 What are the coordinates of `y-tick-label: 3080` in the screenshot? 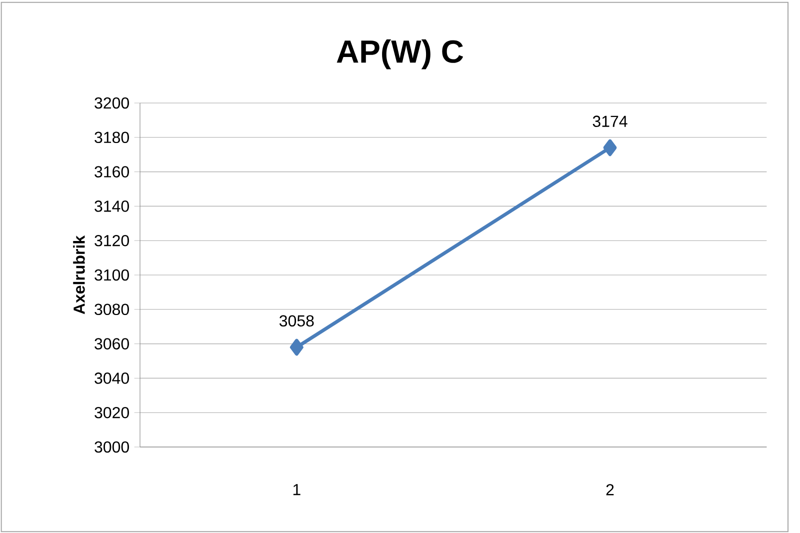 It's located at (111, 310).